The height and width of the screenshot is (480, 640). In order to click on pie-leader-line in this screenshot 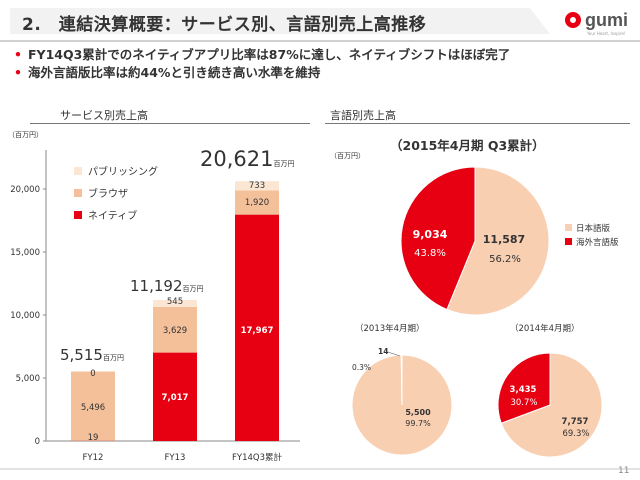, I will do `click(394, 354)`.